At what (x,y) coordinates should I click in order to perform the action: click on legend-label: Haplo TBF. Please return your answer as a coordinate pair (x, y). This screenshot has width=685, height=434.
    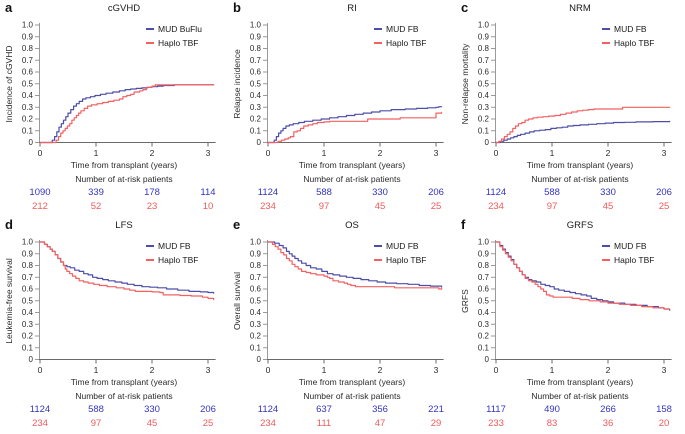
    Looking at the image, I should click on (178, 42).